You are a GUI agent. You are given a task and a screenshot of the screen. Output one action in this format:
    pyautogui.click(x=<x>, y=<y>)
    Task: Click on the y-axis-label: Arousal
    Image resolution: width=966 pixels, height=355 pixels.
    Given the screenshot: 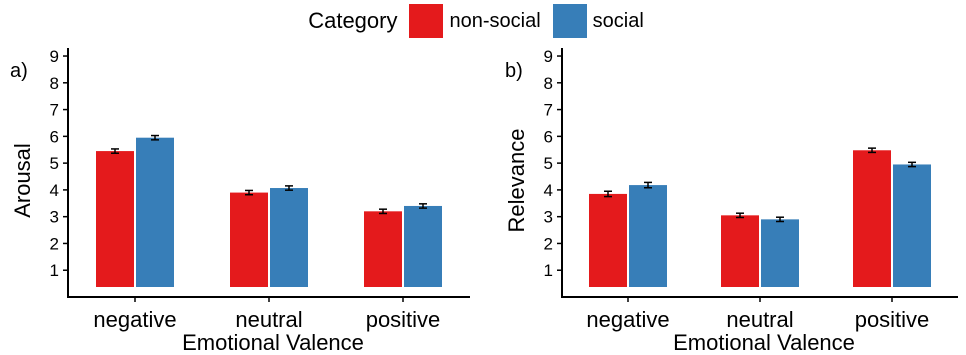 What is the action you would take?
    pyautogui.click(x=22, y=180)
    